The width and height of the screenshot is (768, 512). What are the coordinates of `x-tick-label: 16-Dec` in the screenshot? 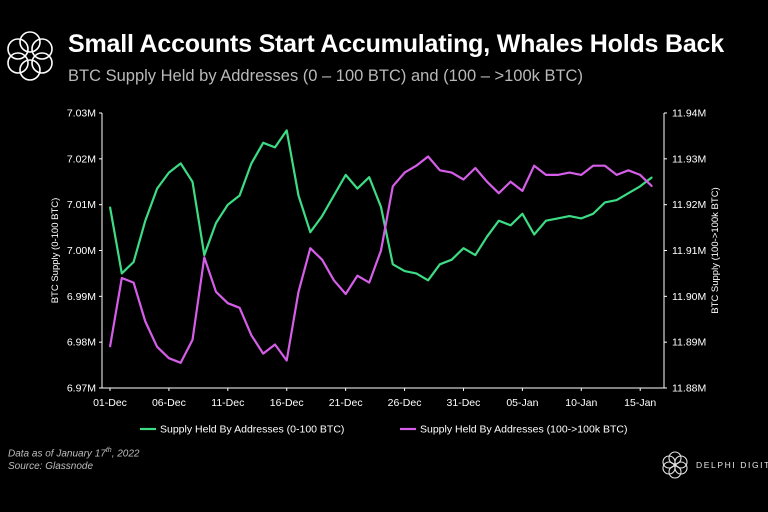 It's located at (287, 403).